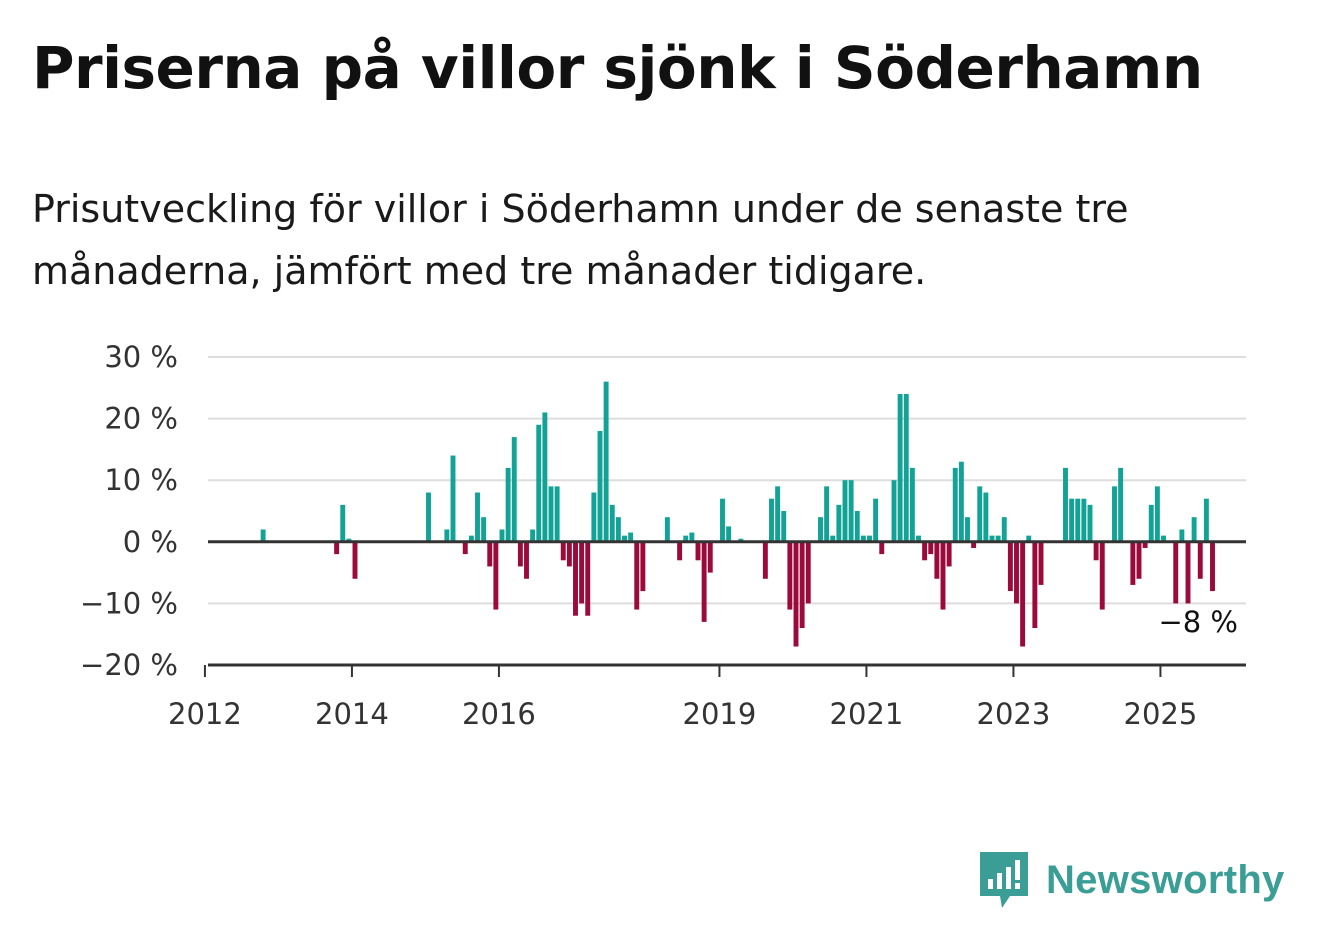 The image size is (1322, 939). I want to click on y-tick-label: −10 %, so click(129, 603).